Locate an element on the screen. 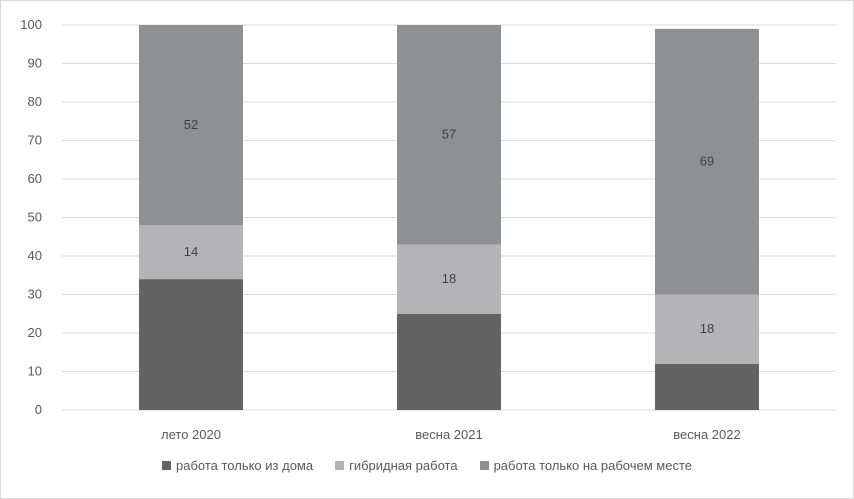 This screenshot has width=854, height=499. y-tick-label: 100 is located at coordinates (31, 24).